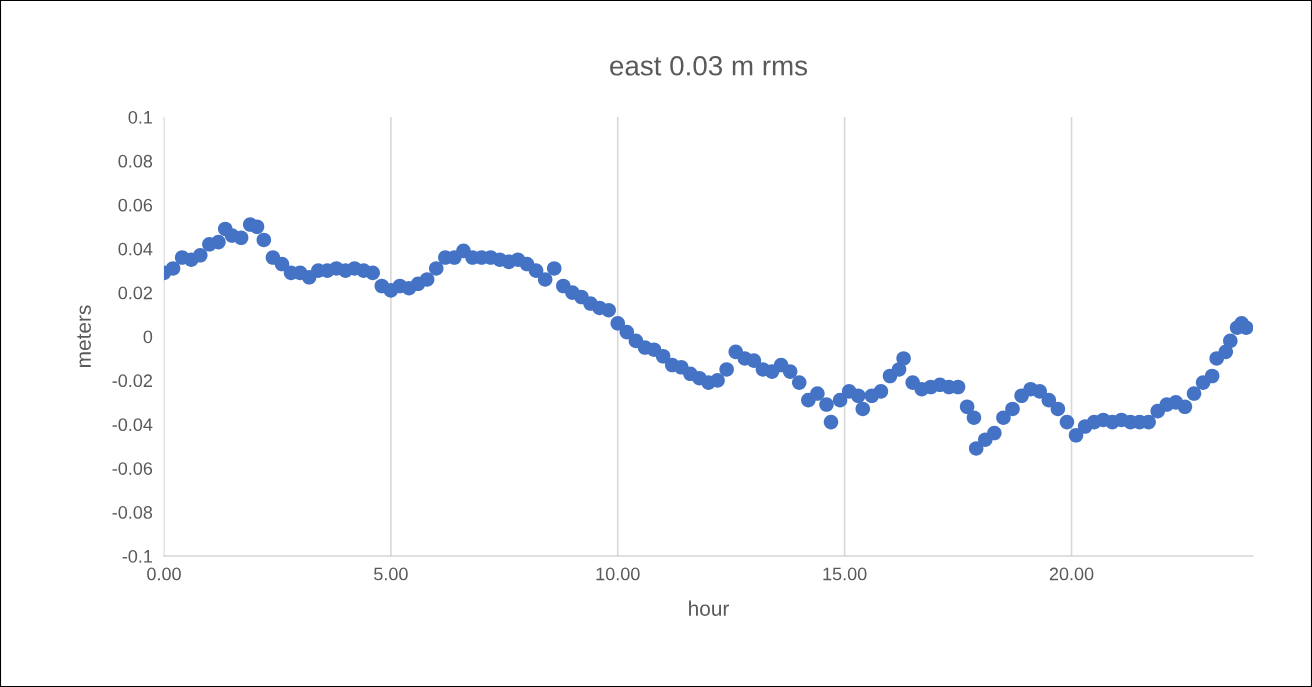 Image resolution: width=1312 pixels, height=687 pixels. Describe the element at coordinates (845, 574) in the screenshot. I see `x-tick-label: 15.00` at that location.